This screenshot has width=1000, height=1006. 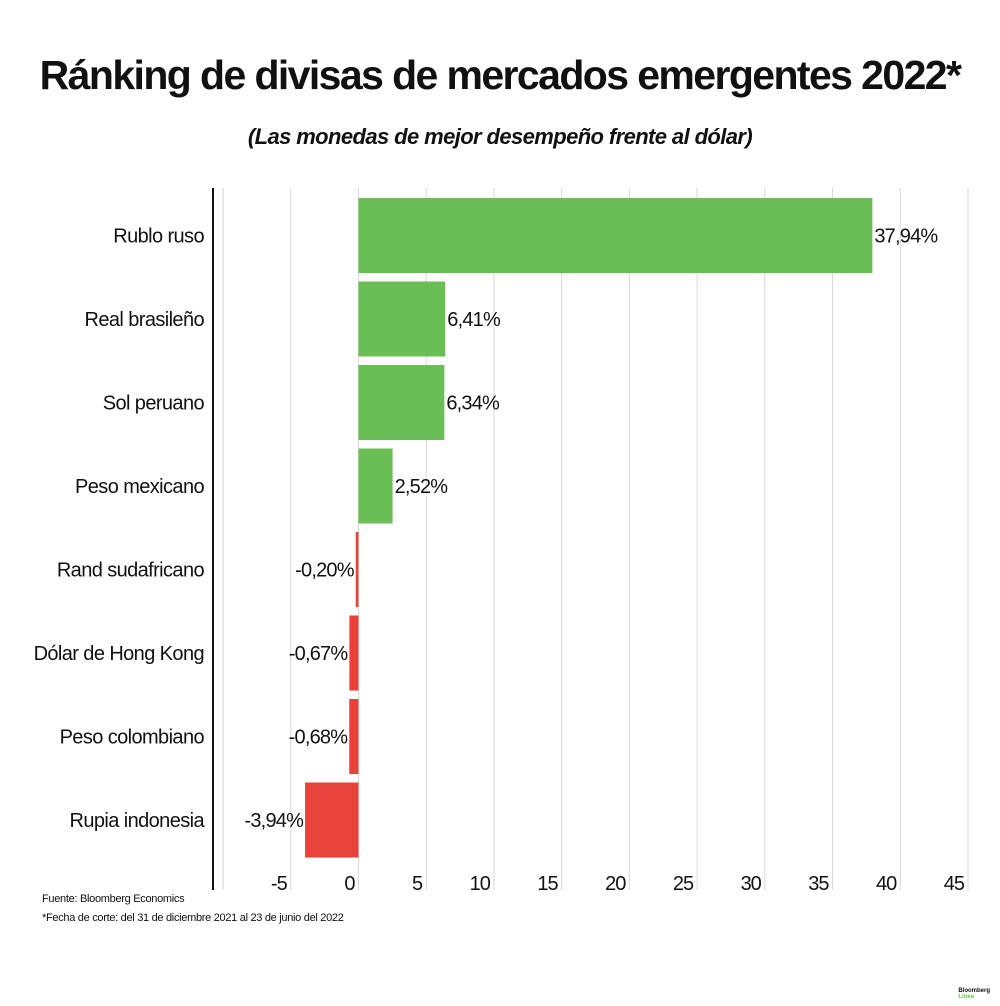 What do you see at coordinates (422, 487) in the screenshot?
I see `data-label: 2,52%` at bounding box center [422, 487].